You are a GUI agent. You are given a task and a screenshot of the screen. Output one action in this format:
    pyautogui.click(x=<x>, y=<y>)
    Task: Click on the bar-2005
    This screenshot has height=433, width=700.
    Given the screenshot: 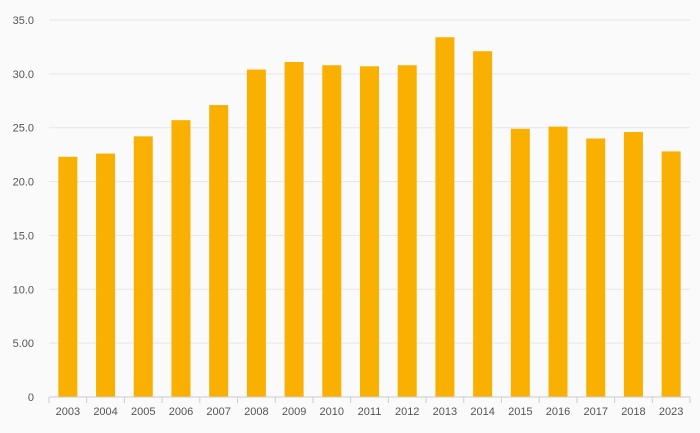 What is the action you would take?
    pyautogui.click(x=143, y=266)
    